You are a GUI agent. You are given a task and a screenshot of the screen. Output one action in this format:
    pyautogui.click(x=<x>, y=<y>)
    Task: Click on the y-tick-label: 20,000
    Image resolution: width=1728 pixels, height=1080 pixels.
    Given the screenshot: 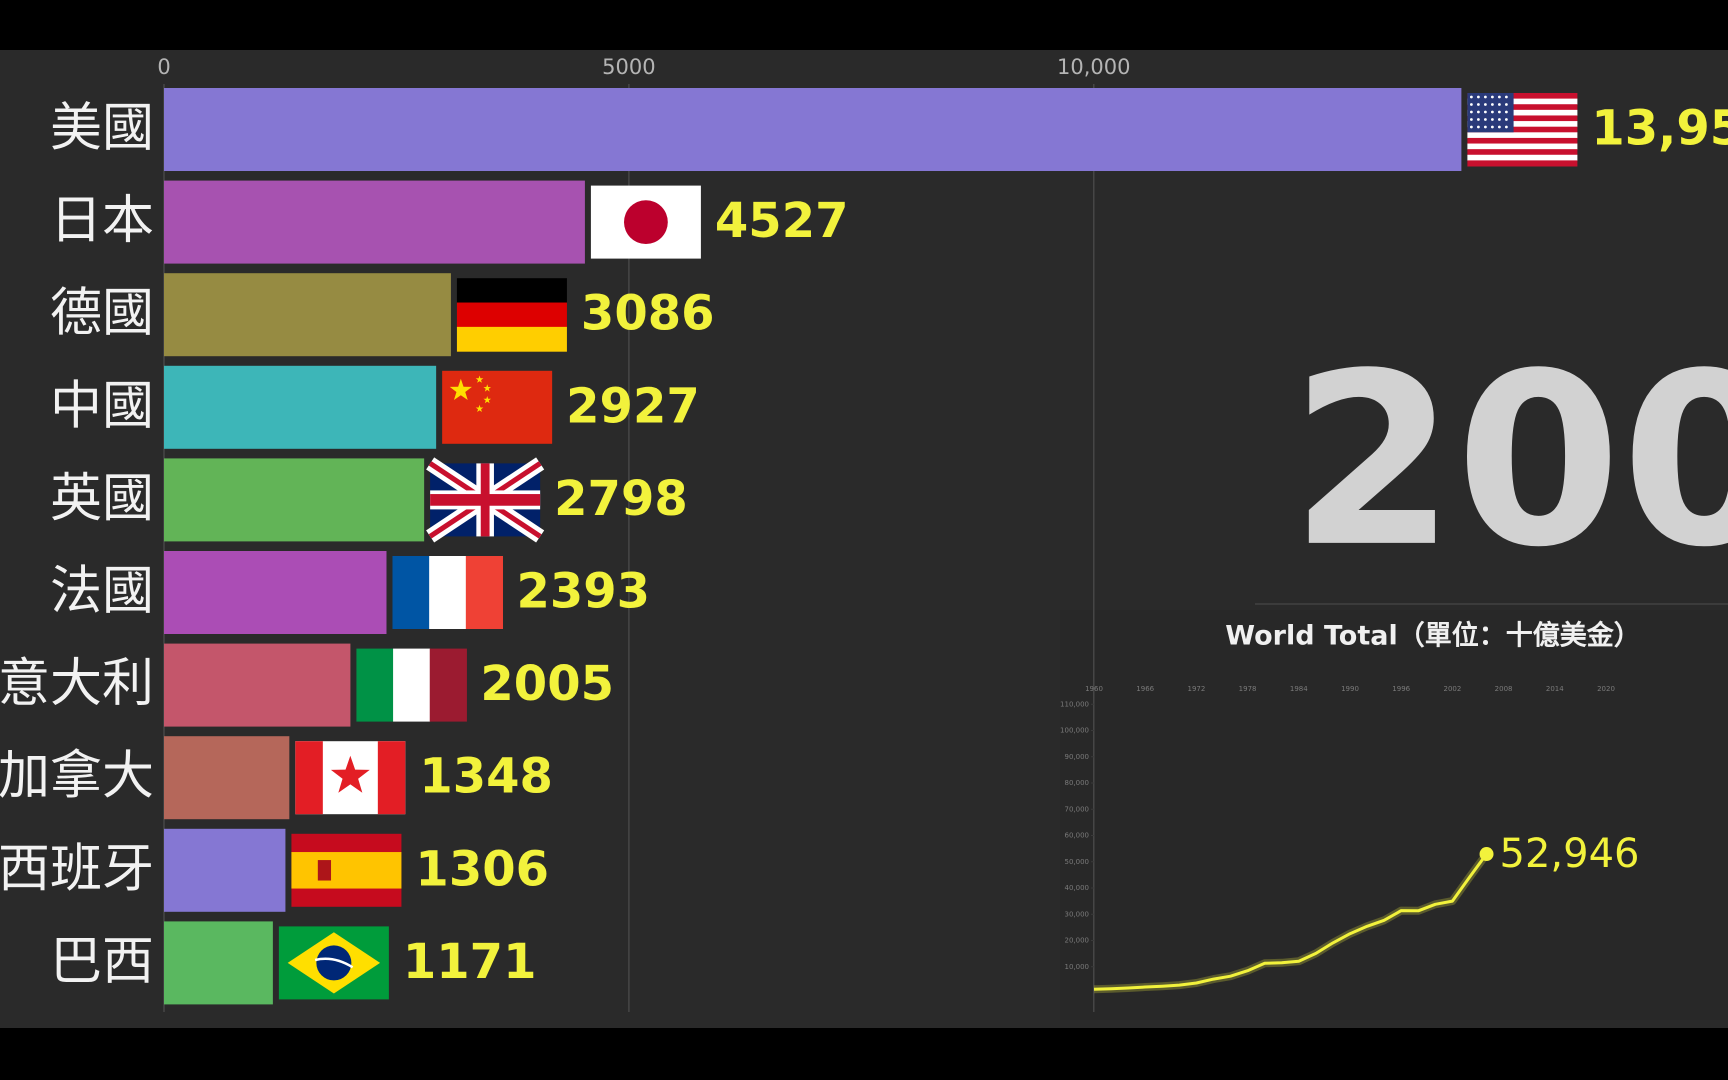 What is the action you would take?
    pyautogui.click(x=1077, y=941)
    